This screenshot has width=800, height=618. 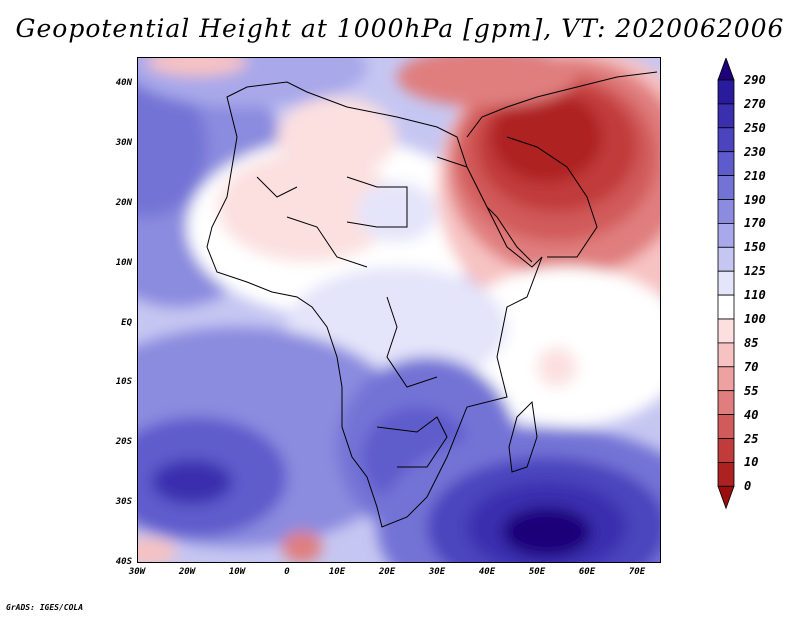 I want to click on colorbar-label: 100, so click(x=755, y=319).